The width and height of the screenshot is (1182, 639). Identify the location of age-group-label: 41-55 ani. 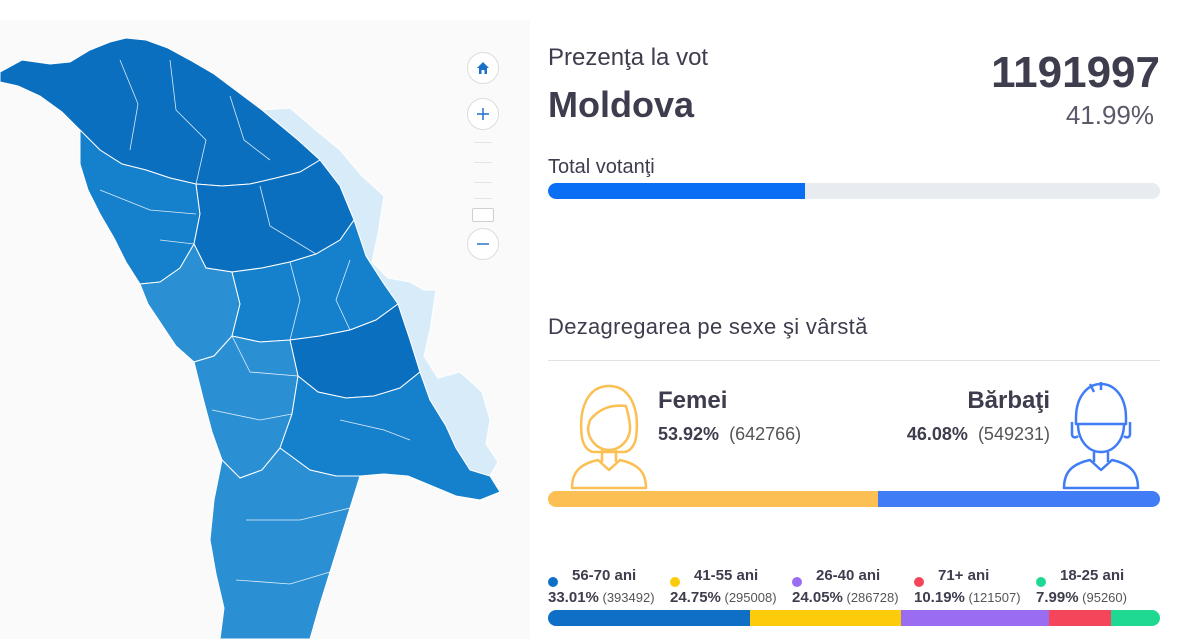
(726, 575).